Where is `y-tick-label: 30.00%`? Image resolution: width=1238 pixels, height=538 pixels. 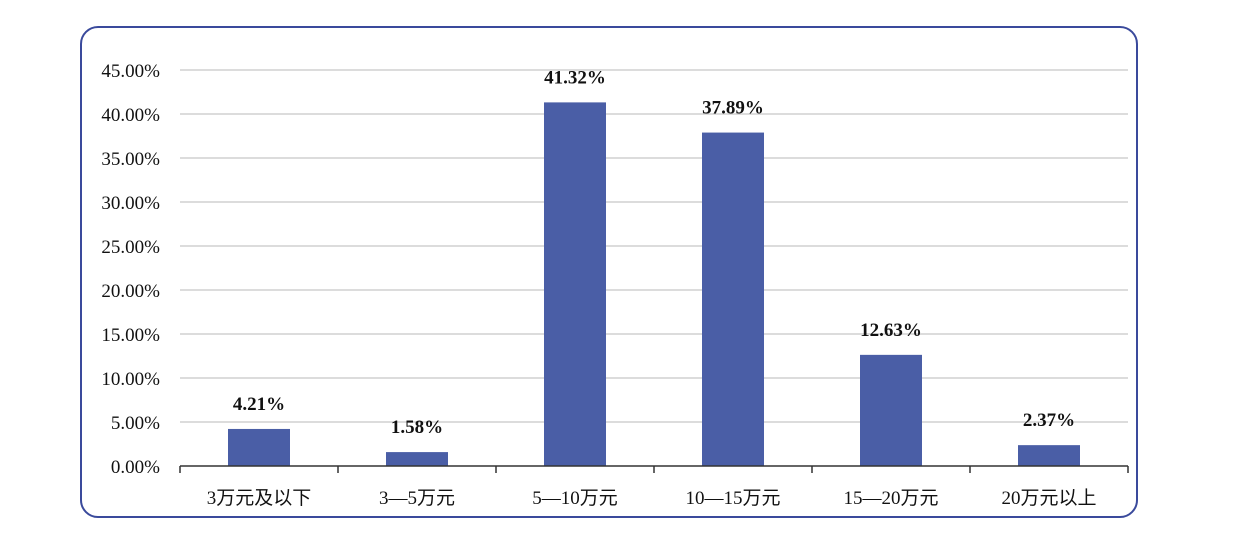 y-tick-label: 30.00% is located at coordinates (130, 203).